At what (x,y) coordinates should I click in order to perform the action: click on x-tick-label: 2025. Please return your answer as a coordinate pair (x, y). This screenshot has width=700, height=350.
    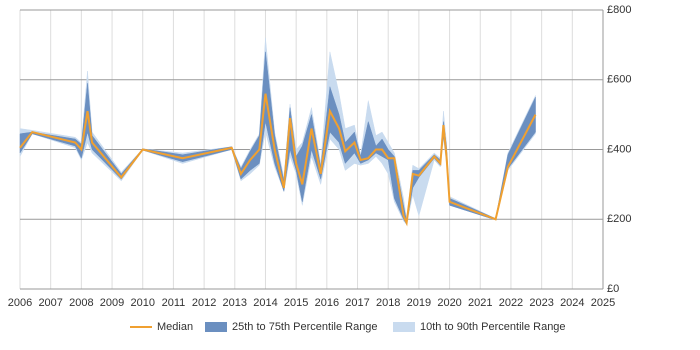
    Looking at the image, I should click on (603, 303).